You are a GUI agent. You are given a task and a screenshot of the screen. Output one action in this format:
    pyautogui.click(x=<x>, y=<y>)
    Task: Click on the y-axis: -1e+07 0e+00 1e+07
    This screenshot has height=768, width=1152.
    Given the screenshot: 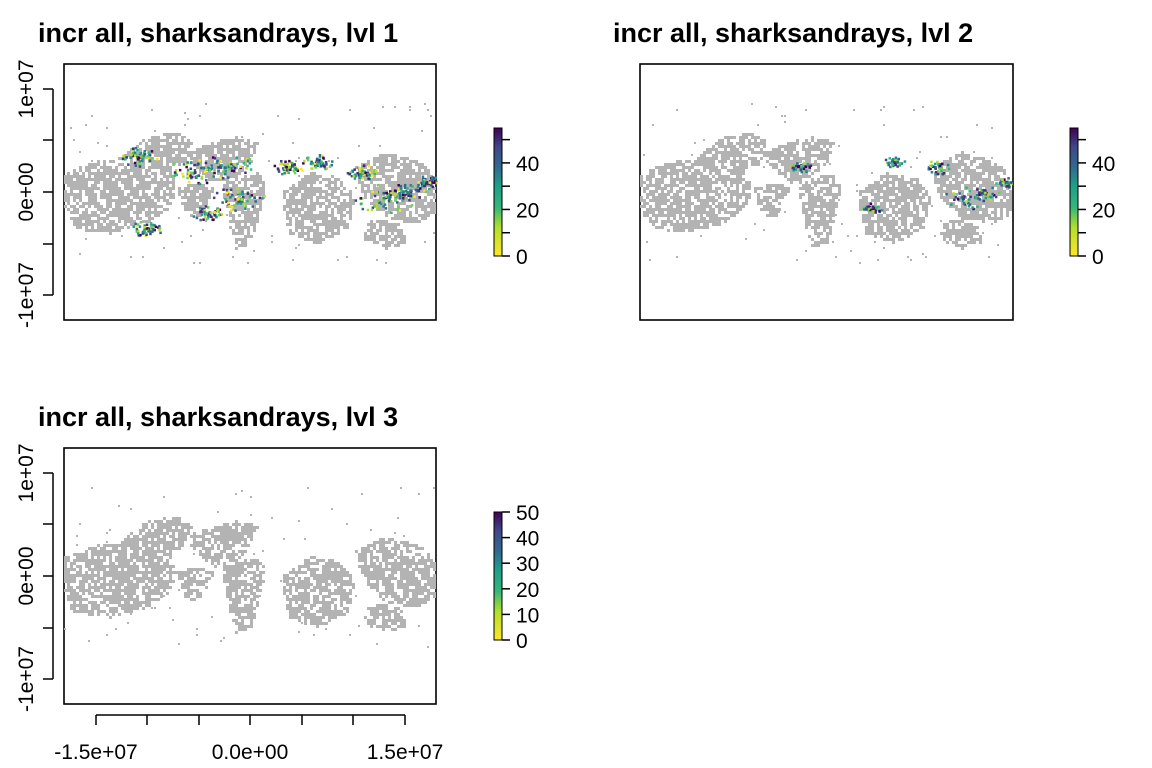 What is the action you would take?
    pyautogui.click(x=34, y=578)
    